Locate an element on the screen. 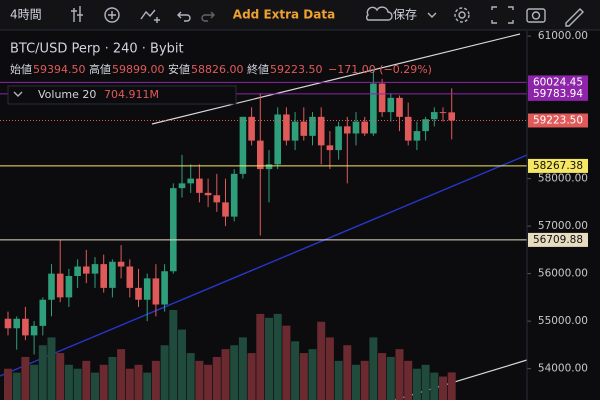  snapshot-icon is located at coordinates (536, 15).